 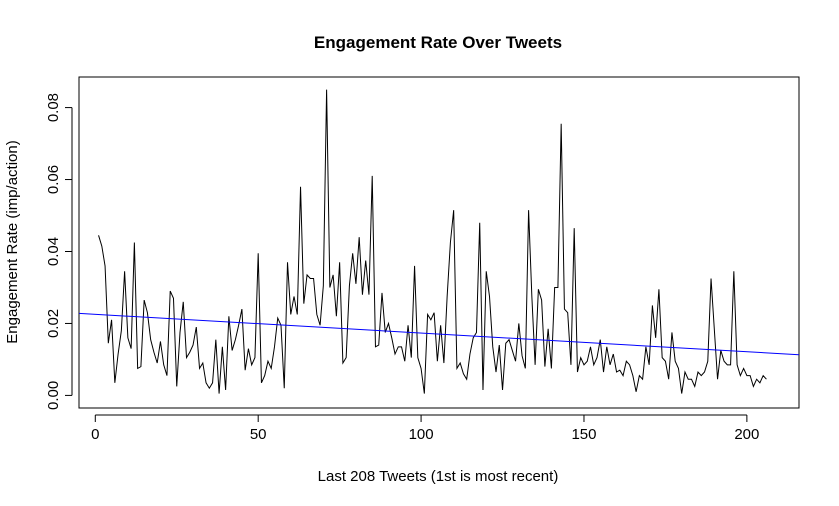 I want to click on y-tick-label: 0.00, so click(x=53, y=395).